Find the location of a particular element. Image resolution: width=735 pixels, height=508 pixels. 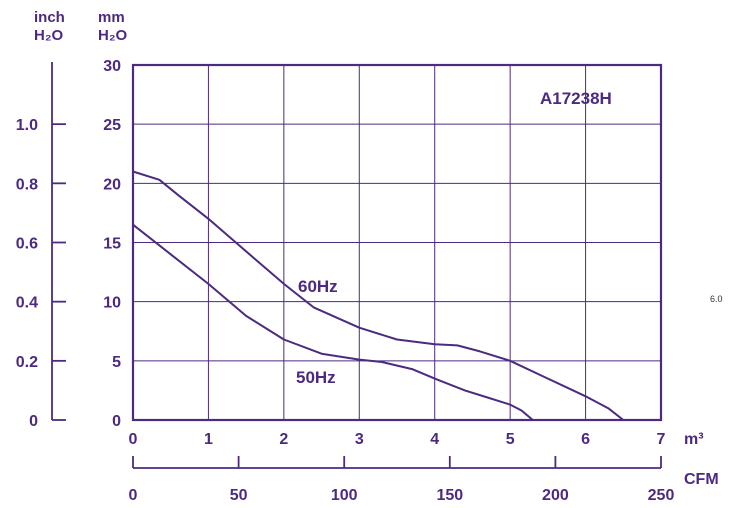

y-tick-label: 30 is located at coordinates (112, 66).